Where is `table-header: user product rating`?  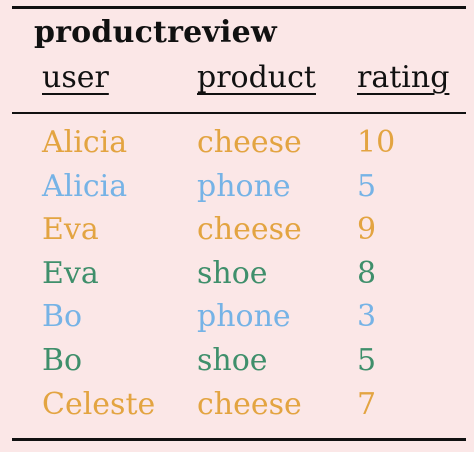 table-header: user product rating is located at coordinates (237, 82).